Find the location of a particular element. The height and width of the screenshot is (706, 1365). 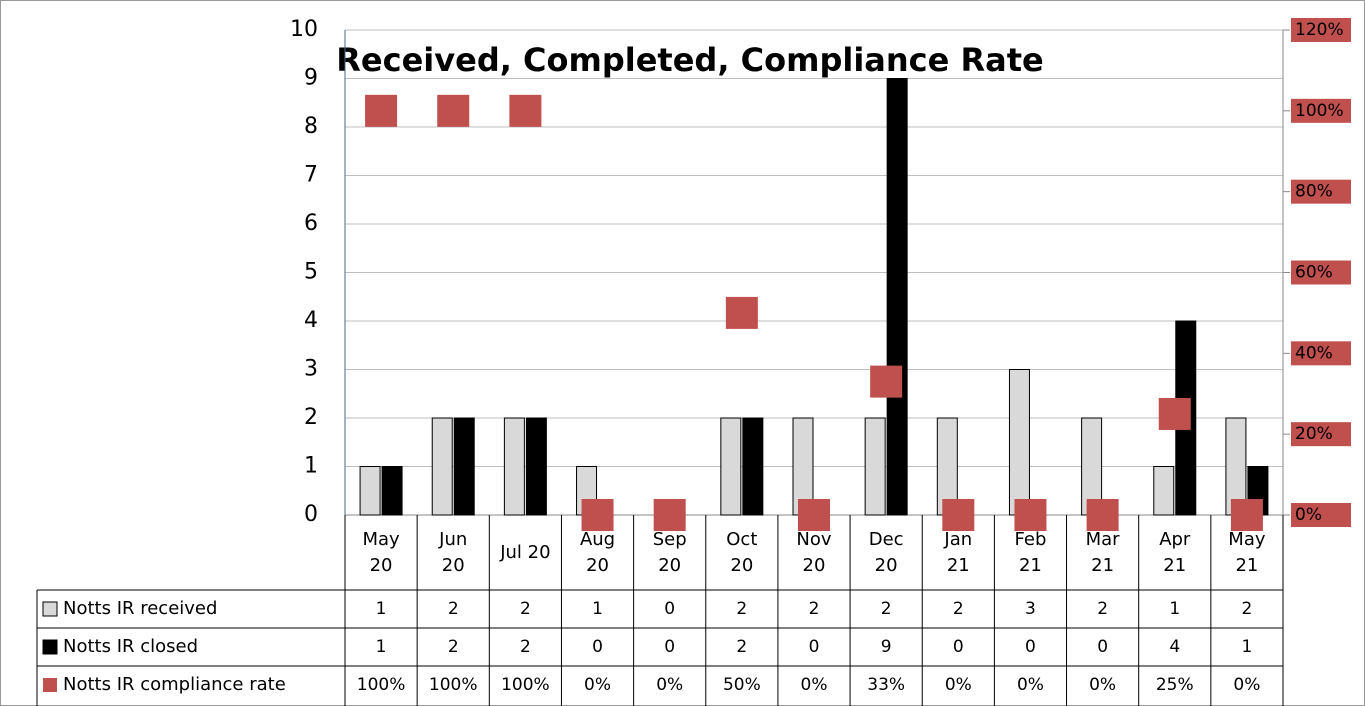

chart-title: Received, Completed, Compliance Rate is located at coordinates (689, 60).